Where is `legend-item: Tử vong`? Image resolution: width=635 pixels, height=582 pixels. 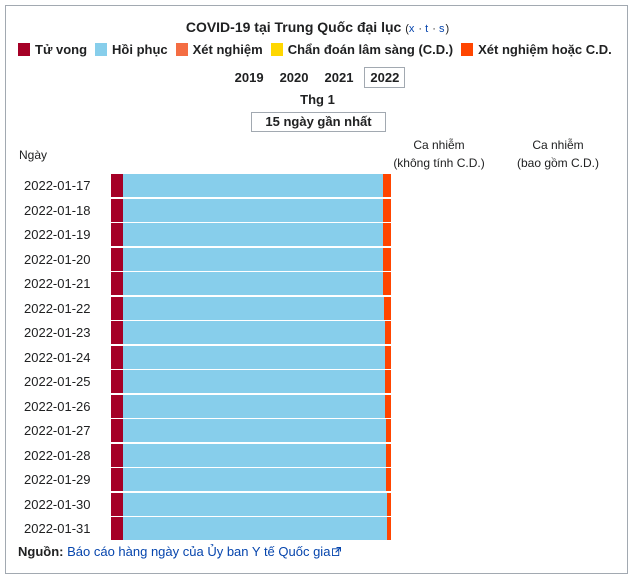 legend-item: Tử vong is located at coordinates (52, 49).